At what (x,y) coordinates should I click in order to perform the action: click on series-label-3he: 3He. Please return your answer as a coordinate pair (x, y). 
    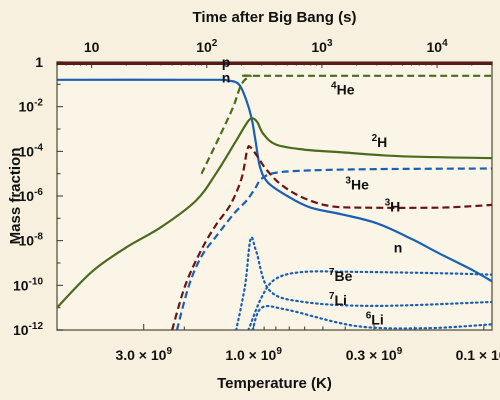
    Looking at the image, I should click on (357, 183).